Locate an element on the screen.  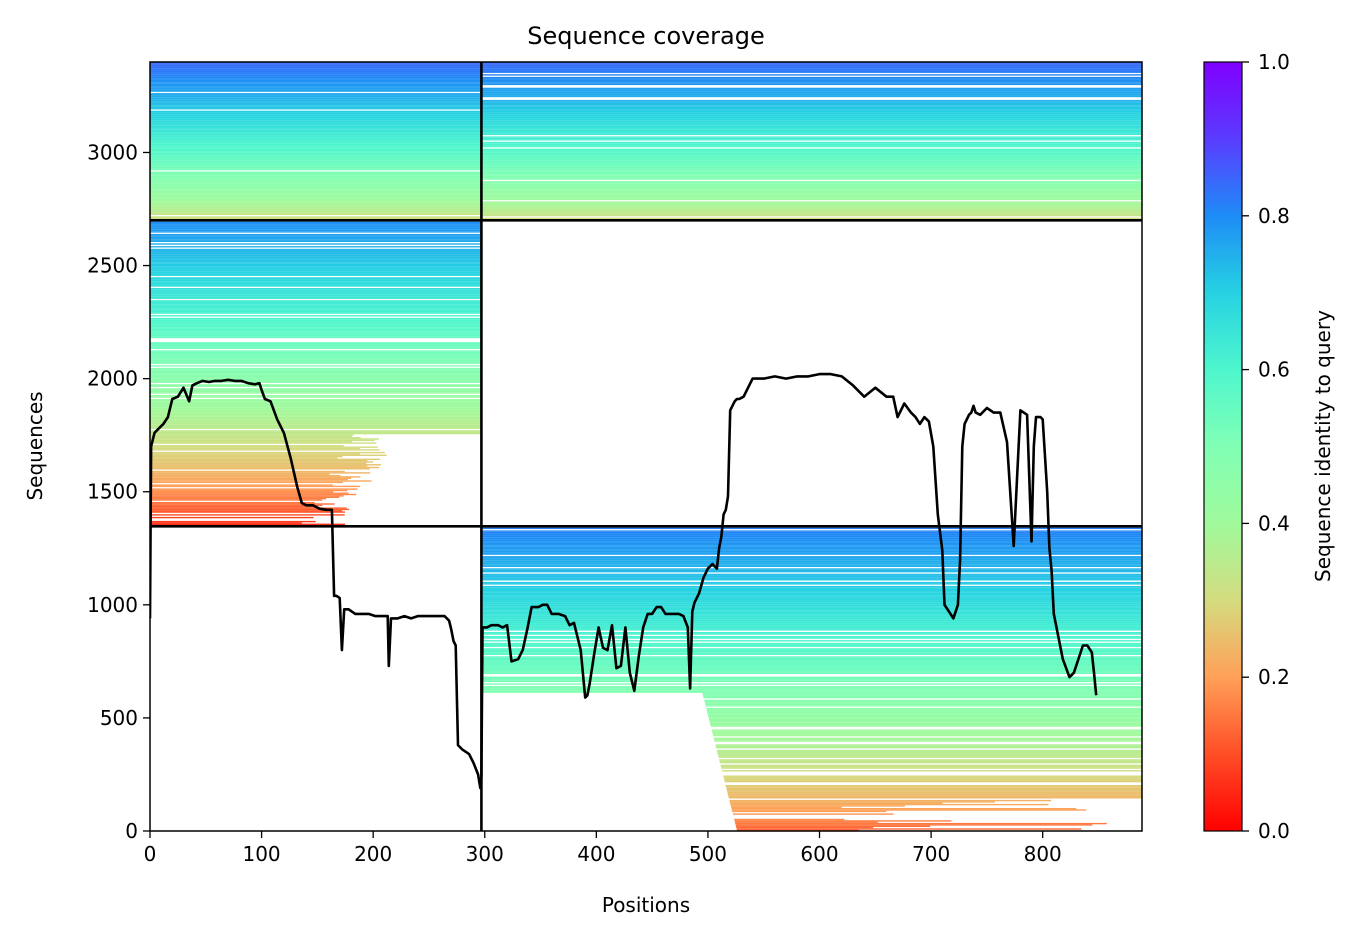
x-tick-label: 100 is located at coordinates (261, 854).